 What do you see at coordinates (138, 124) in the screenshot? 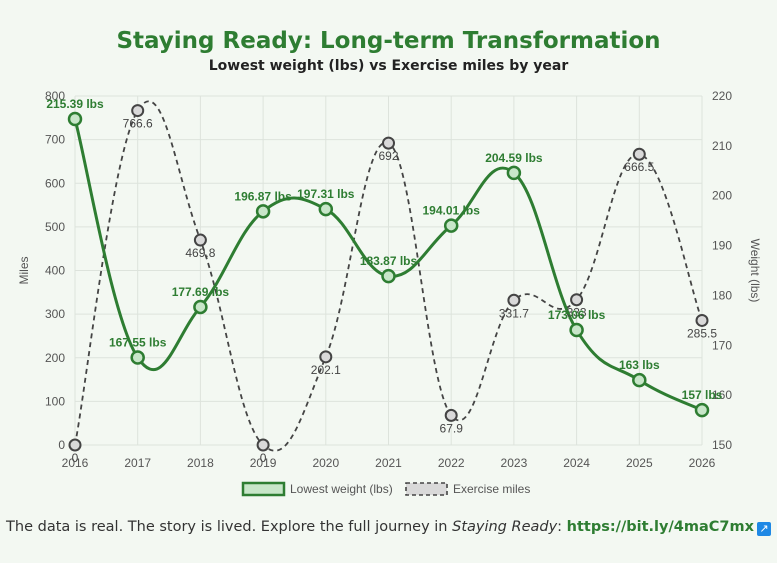
I see `miles-data-label: 766.6` at bounding box center [138, 124].